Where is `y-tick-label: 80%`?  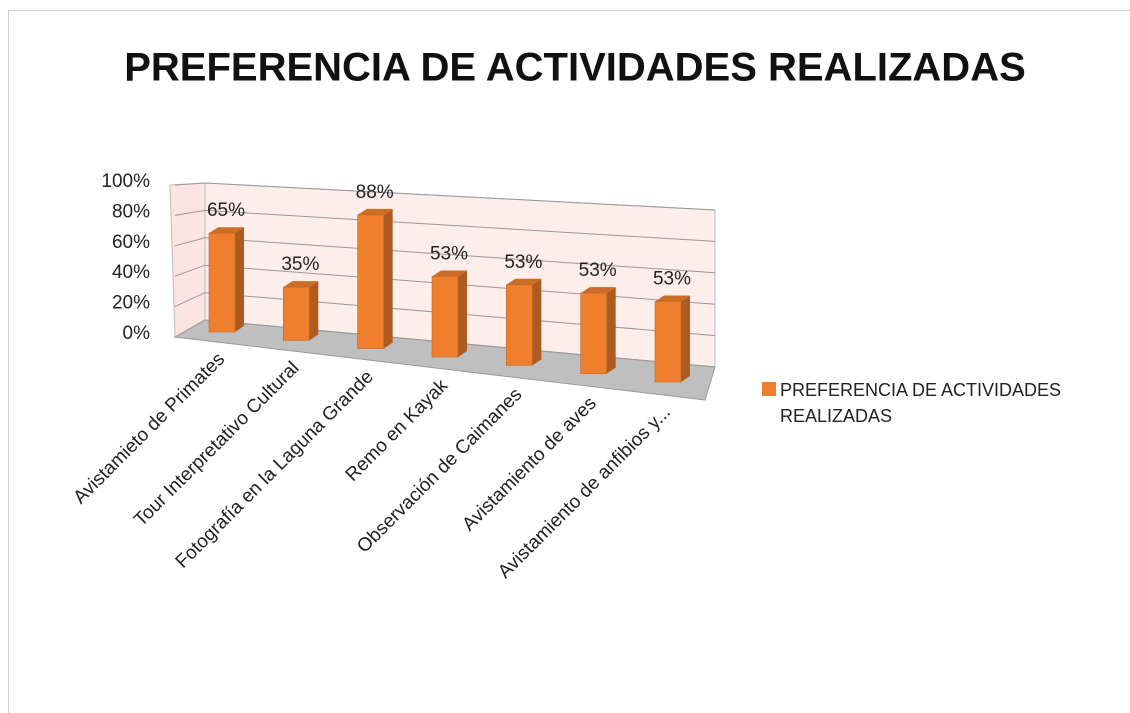
y-tick-label: 80% is located at coordinates (131, 211).